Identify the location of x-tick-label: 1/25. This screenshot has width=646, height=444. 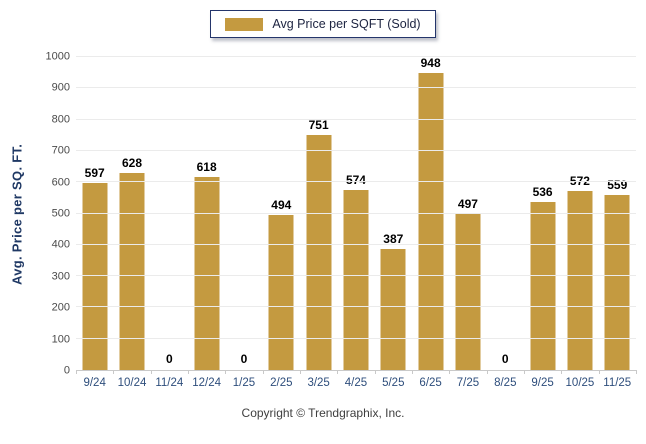
(244, 383).